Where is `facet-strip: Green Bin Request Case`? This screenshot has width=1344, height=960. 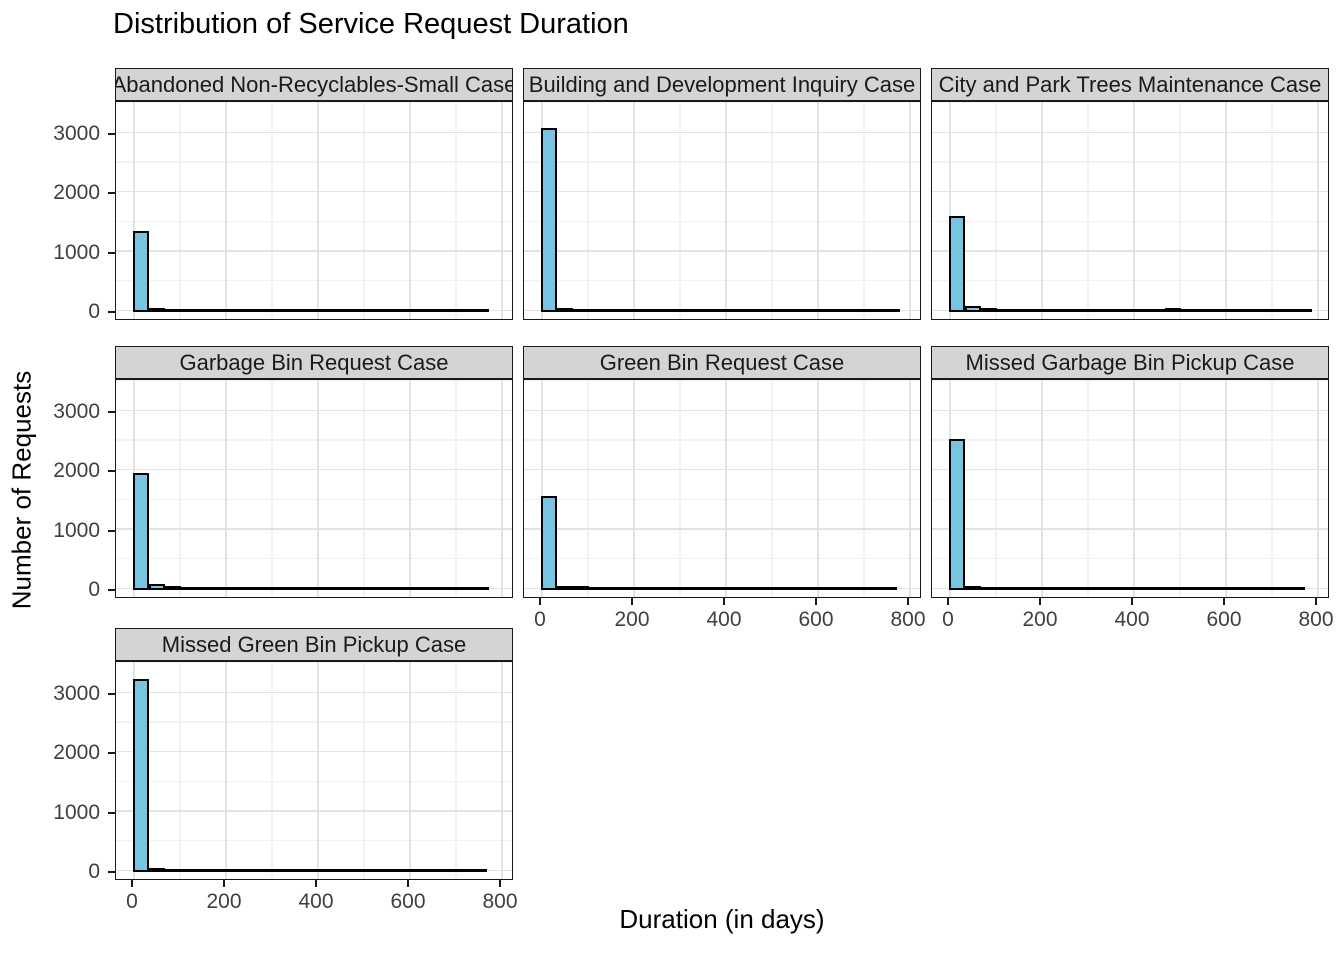 facet-strip: Green Bin Request Case is located at coordinates (722, 362).